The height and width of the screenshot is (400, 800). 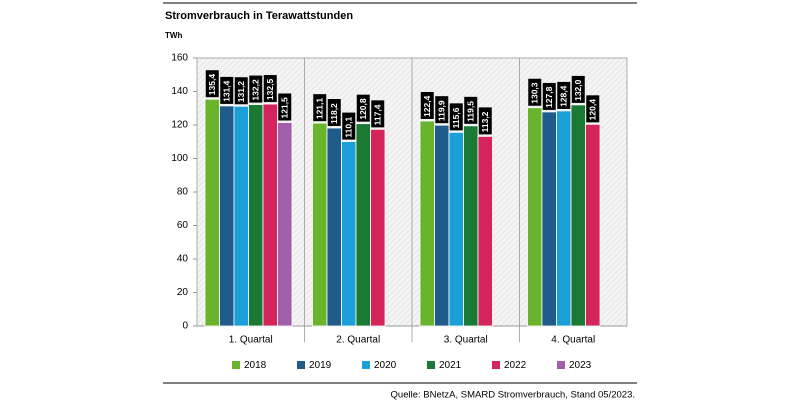 What do you see at coordinates (466, 340) in the screenshot?
I see `x-tick-label: 3. Quartal` at bounding box center [466, 340].